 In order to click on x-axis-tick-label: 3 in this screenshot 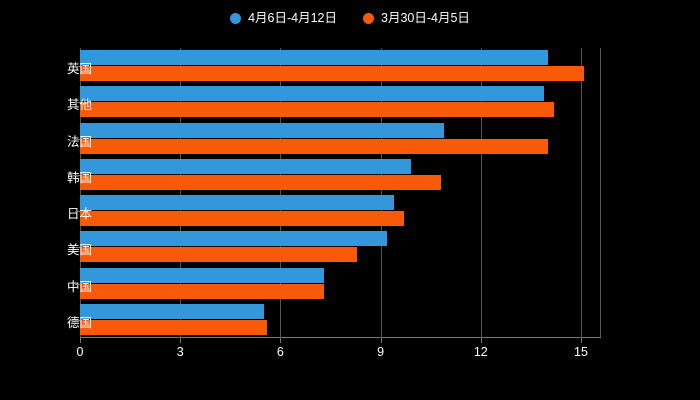, I will do `click(180, 352)`.